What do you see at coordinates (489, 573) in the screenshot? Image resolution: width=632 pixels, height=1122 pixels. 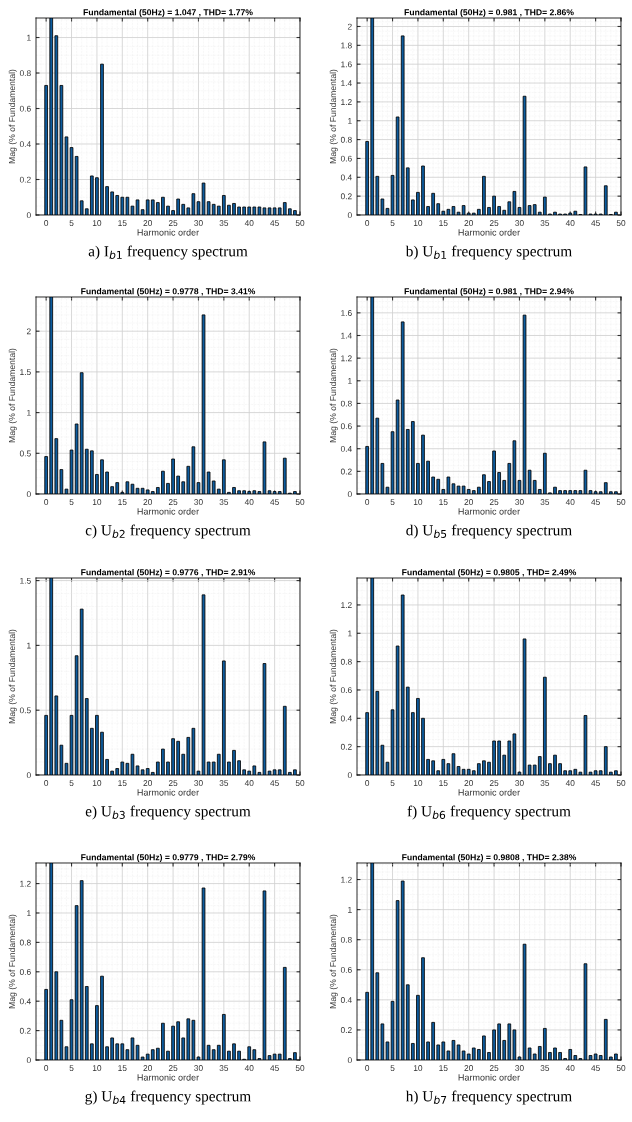 I see `chart-title: Fundamental (50Hz) = 0.9805 , THD= 2.49%` at bounding box center [489, 573].